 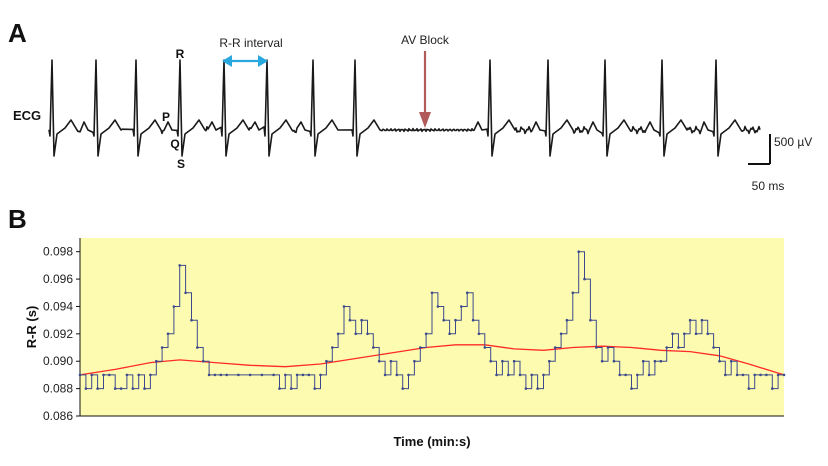 I want to click on y-tick-label: 0.094, so click(x=58, y=306).